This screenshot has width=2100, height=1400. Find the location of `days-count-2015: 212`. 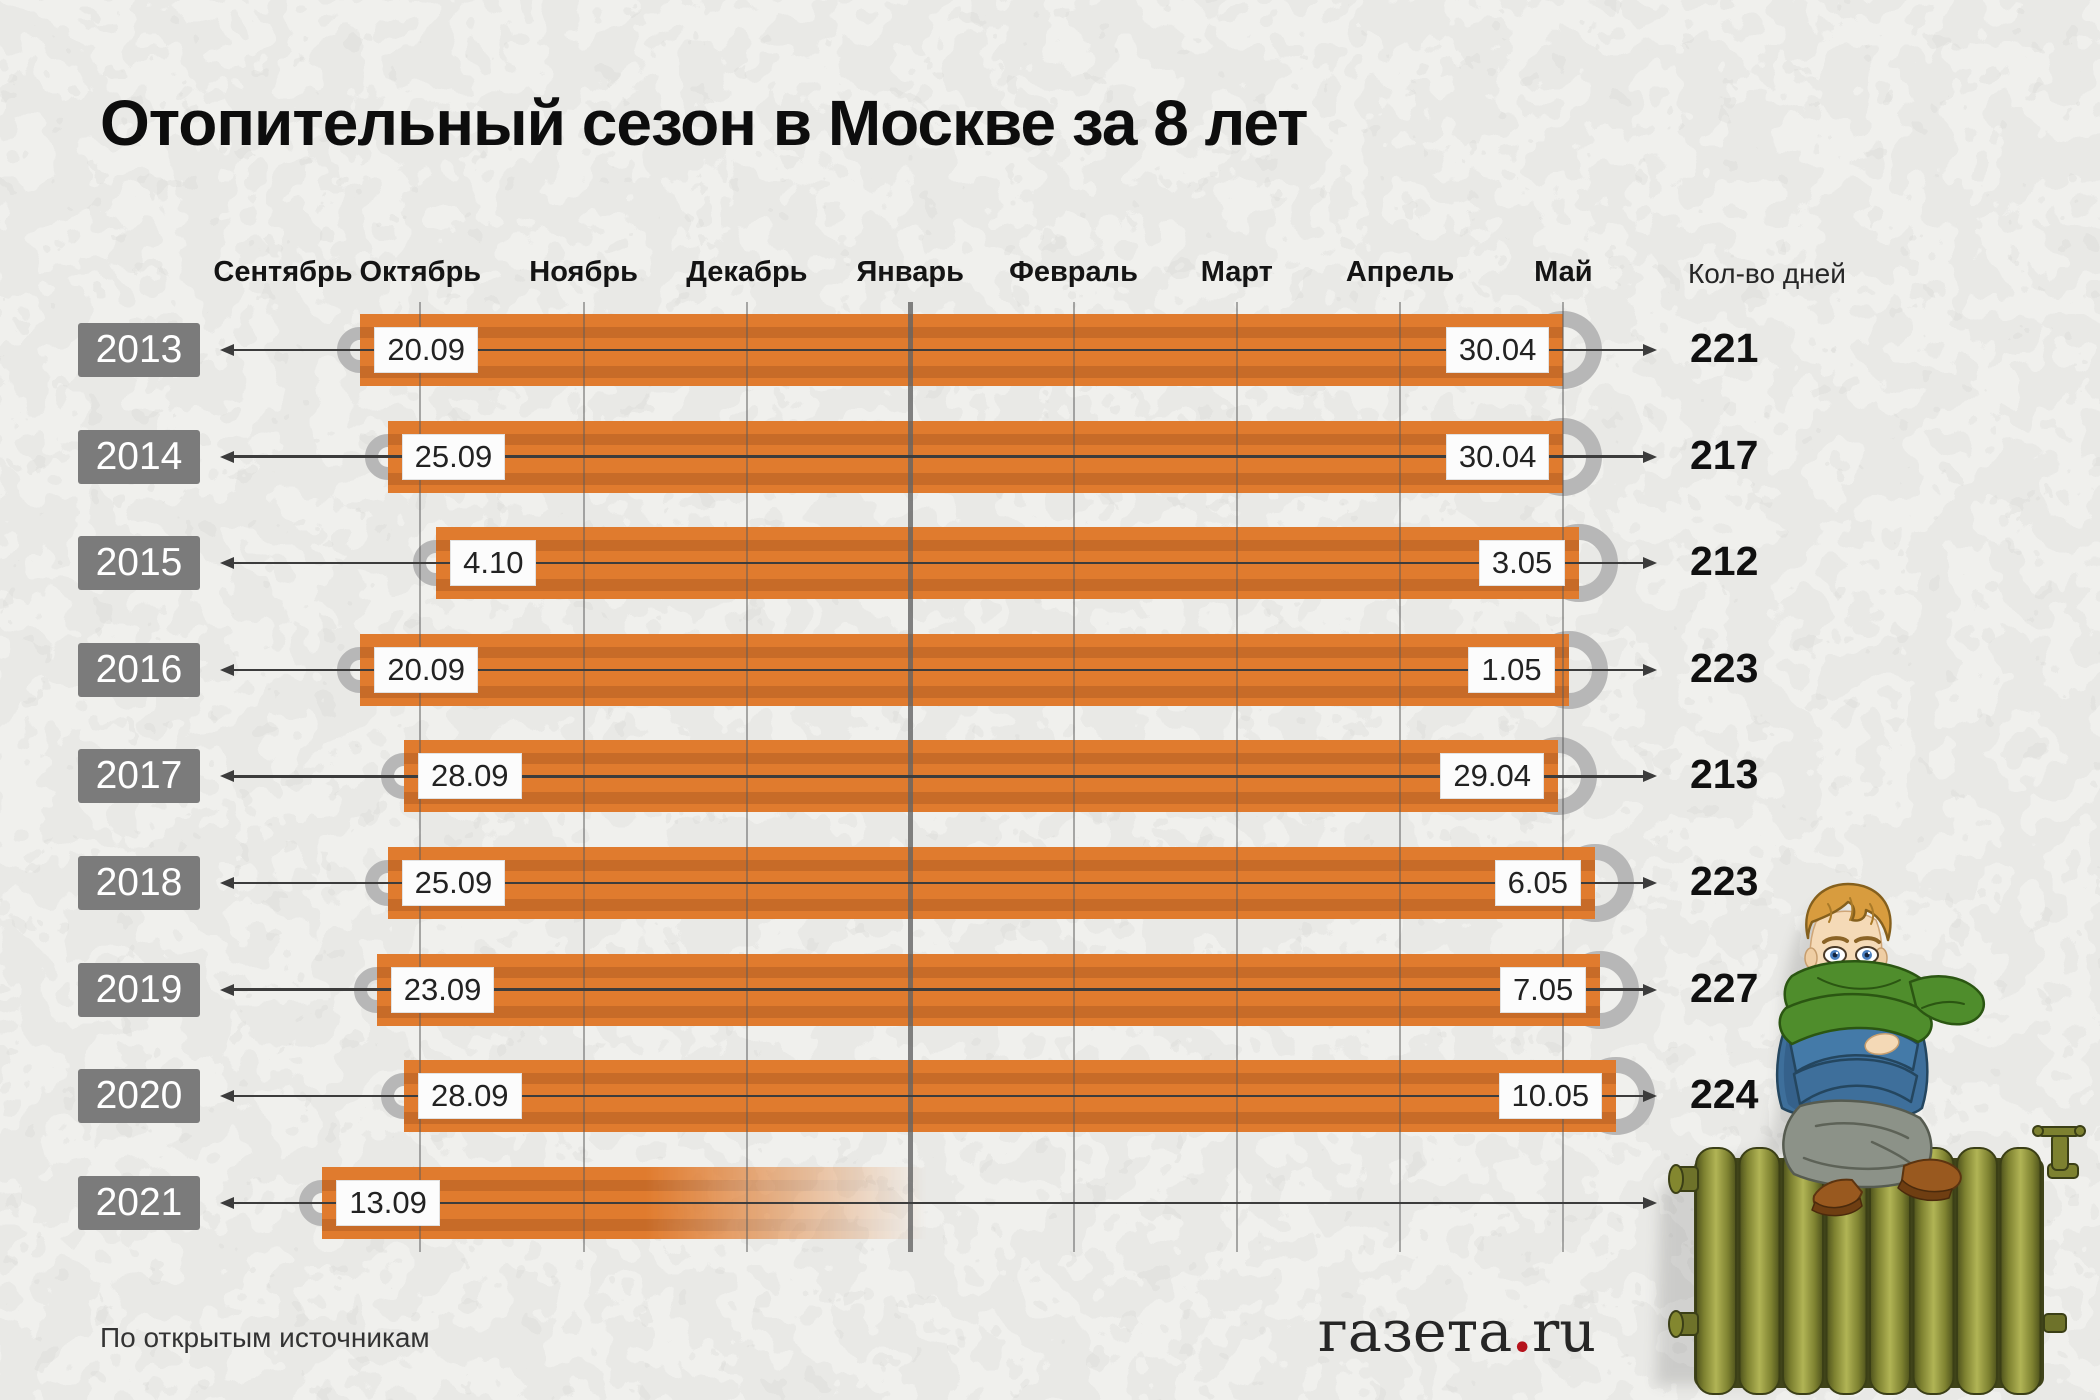

days-count-2015: 212 is located at coordinates (1724, 561).